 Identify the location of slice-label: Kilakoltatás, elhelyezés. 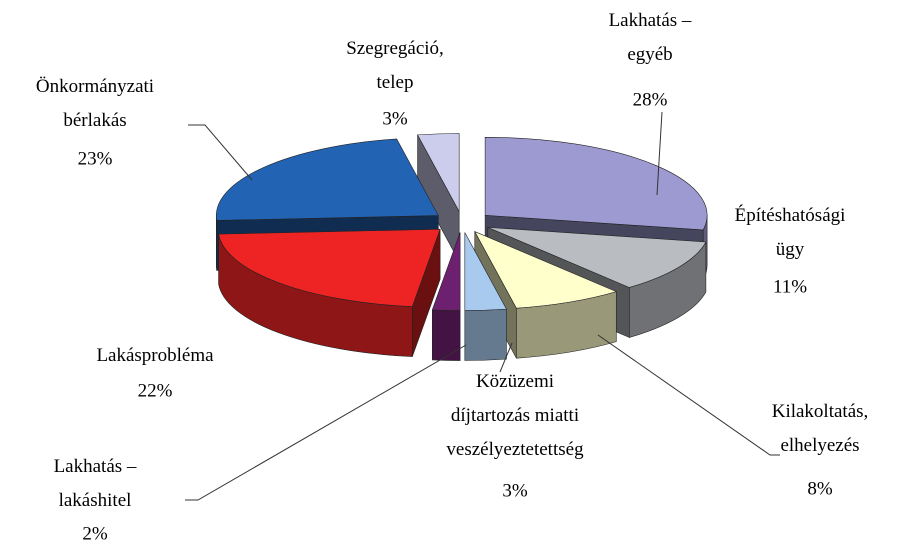
(820, 428).